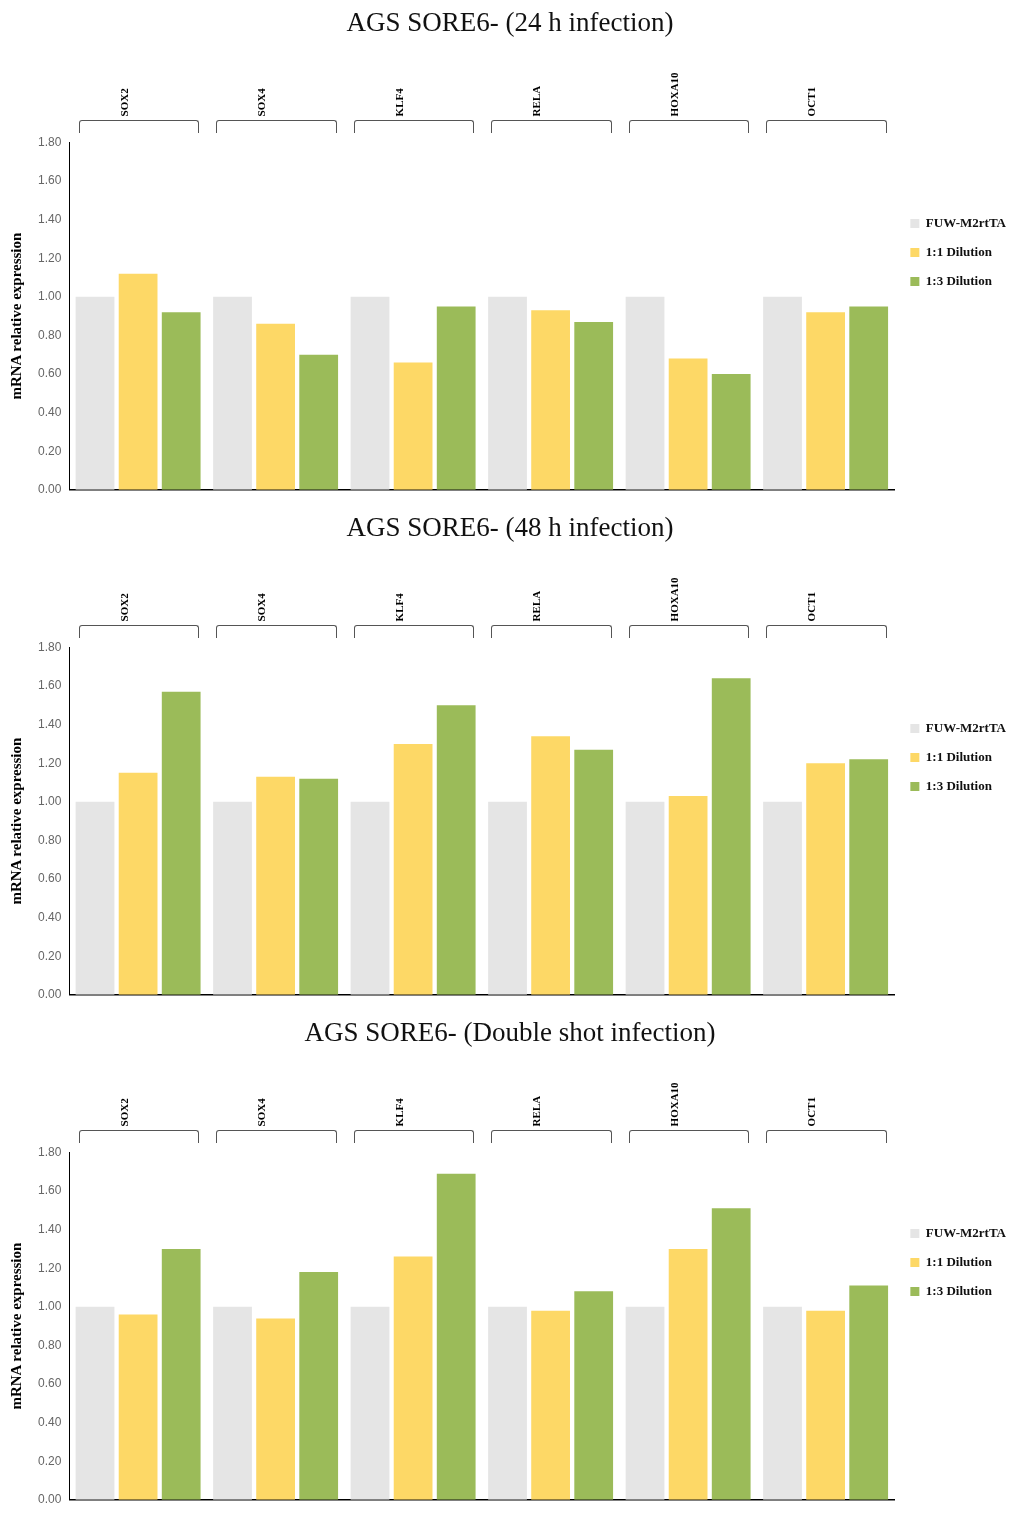  I want to click on legend-label: 1:3 Dilution, so click(959, 280).